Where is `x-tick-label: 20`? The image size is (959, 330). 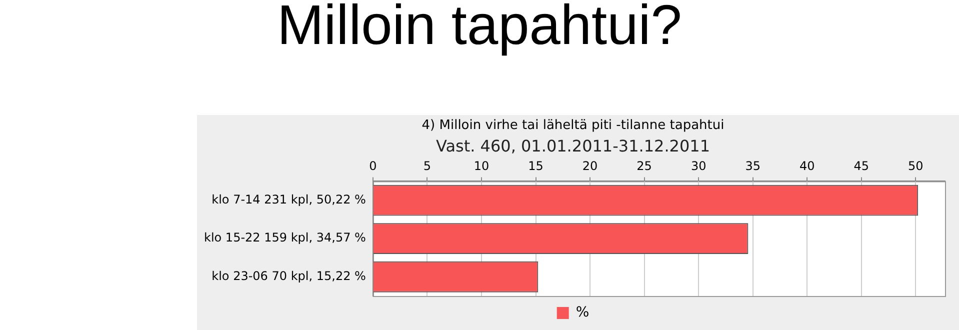
x-tick-label: 20 is located at coordinates (590, 166).